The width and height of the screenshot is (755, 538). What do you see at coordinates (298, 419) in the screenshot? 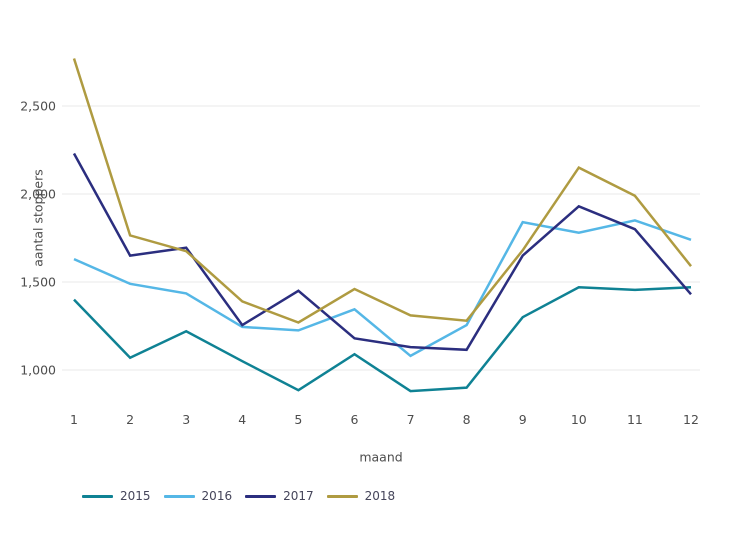
I see `x-tick-label: 5` at bounding box center [298, 419].